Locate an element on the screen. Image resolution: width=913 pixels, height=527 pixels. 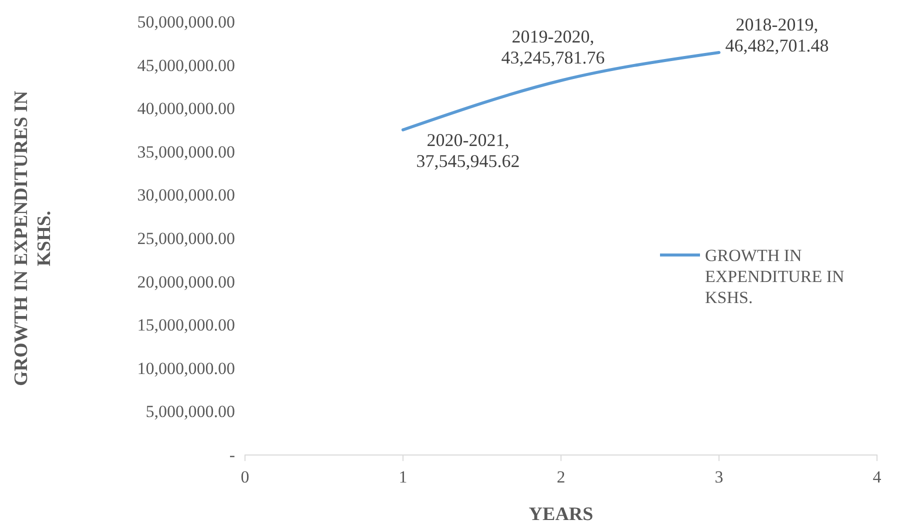
y-tick-label: 10,000,000.00 is located at coordinates (186, 368).